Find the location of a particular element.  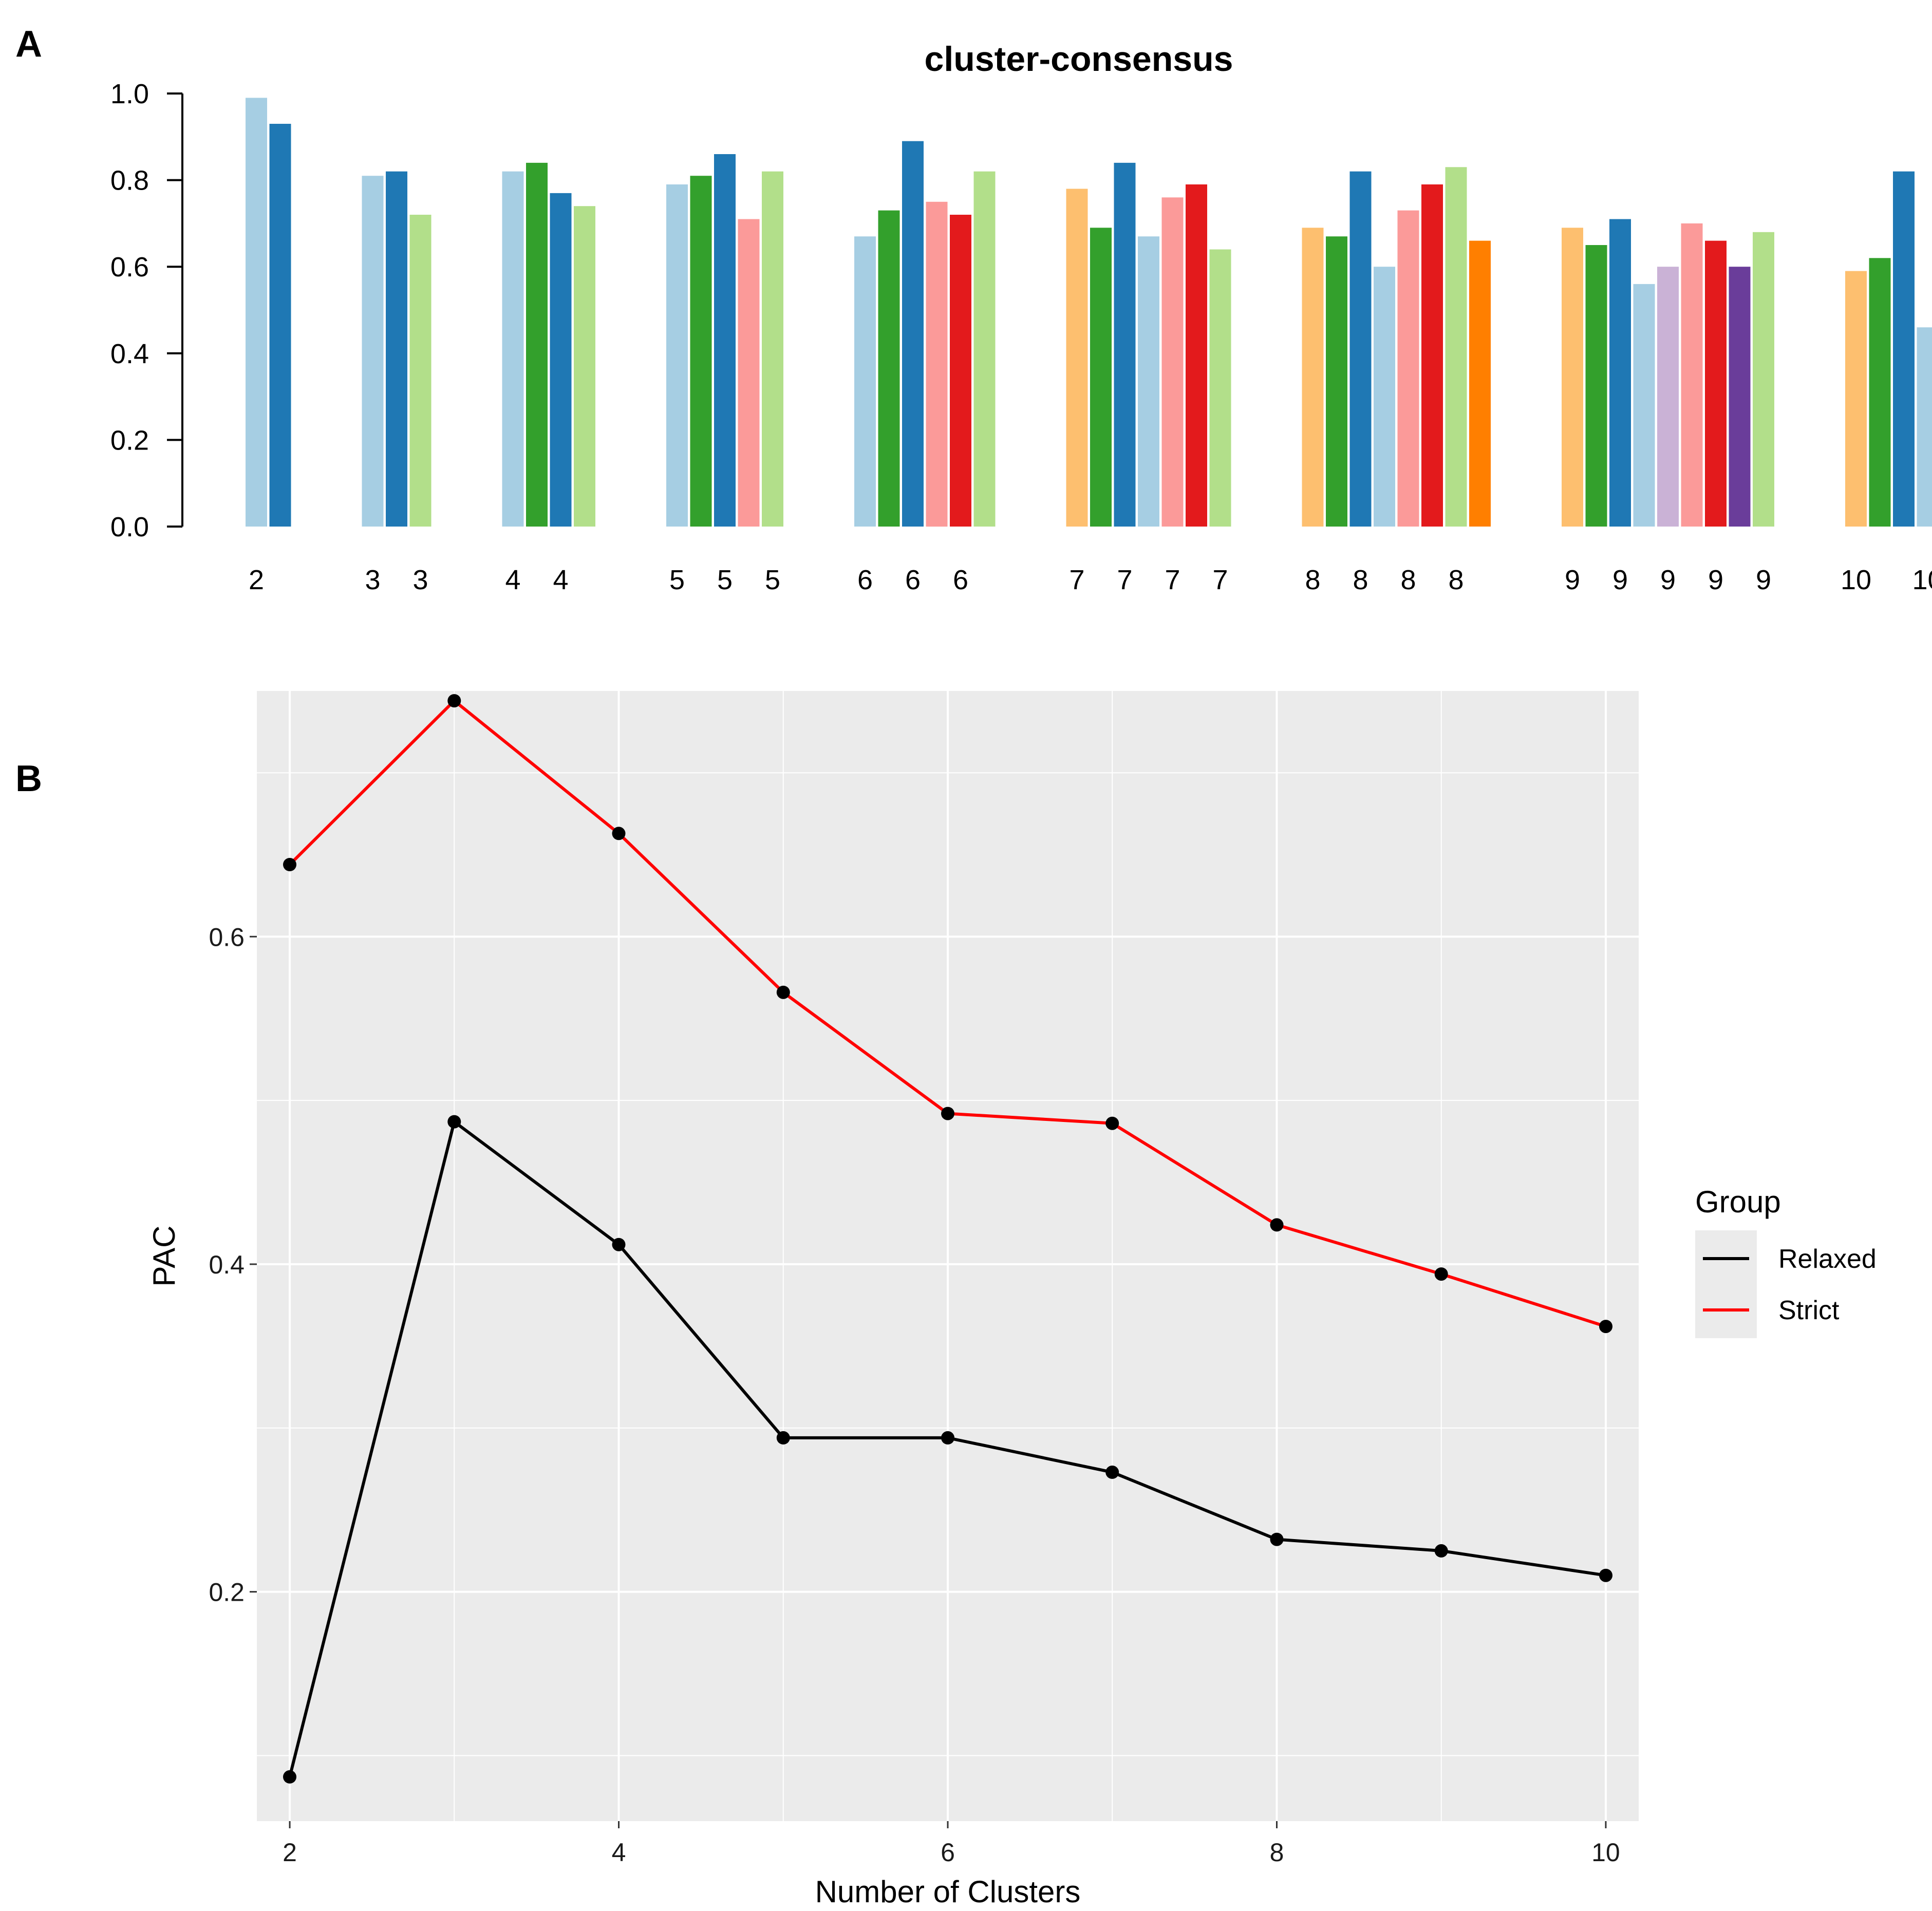

bar-k7-cluster1 is located at coordinates (1077, 358).